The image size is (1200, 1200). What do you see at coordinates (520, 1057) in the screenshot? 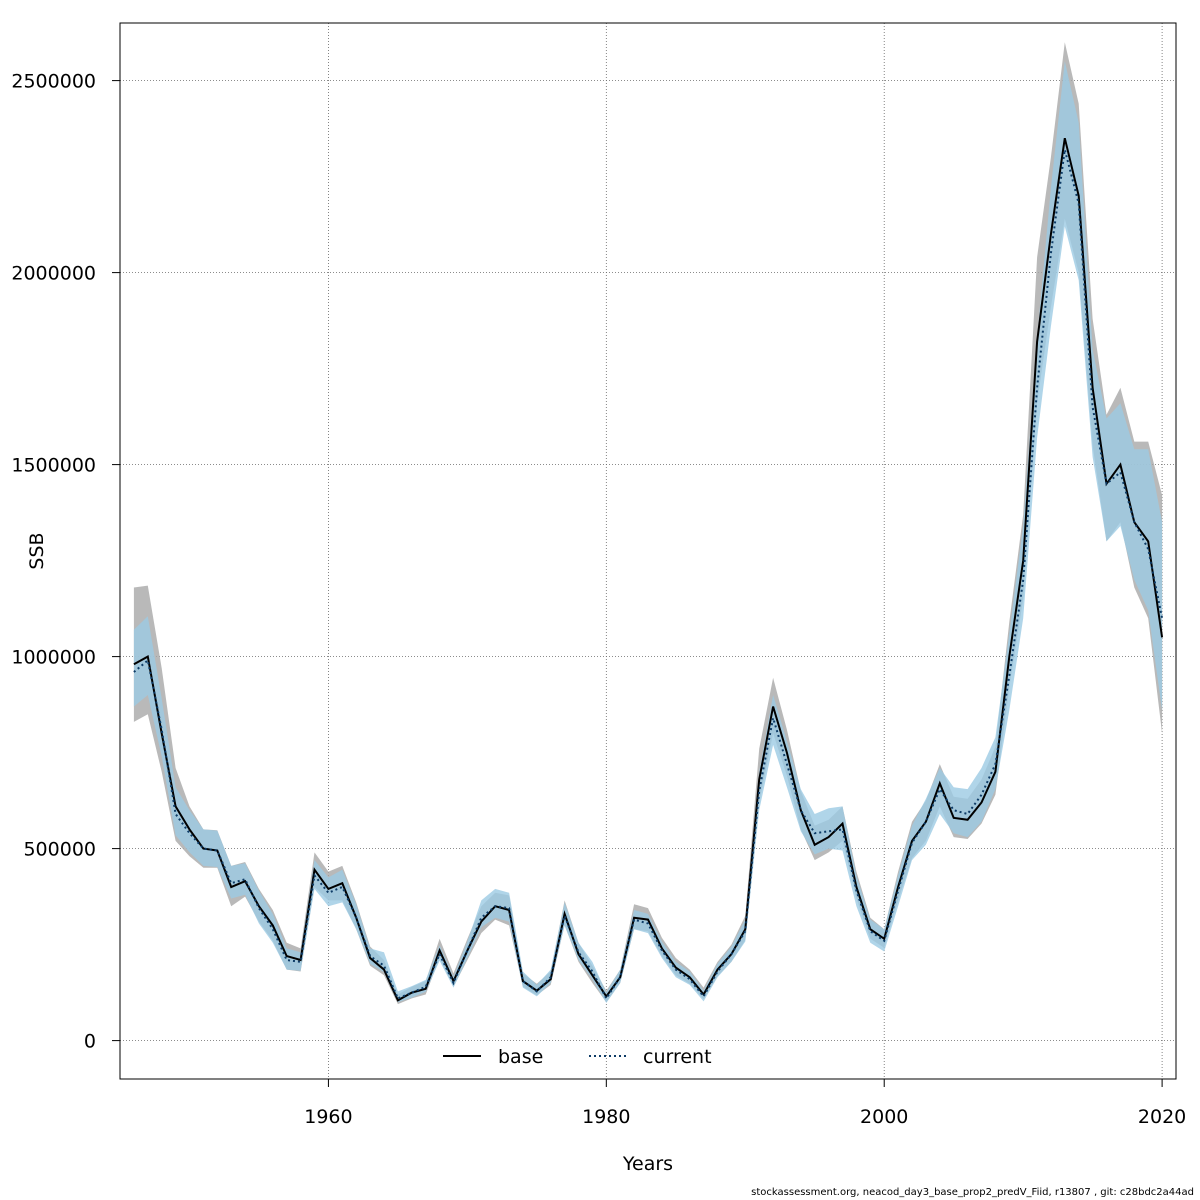
I see `legend-label-base: base` at bounding box center [520, 1057].